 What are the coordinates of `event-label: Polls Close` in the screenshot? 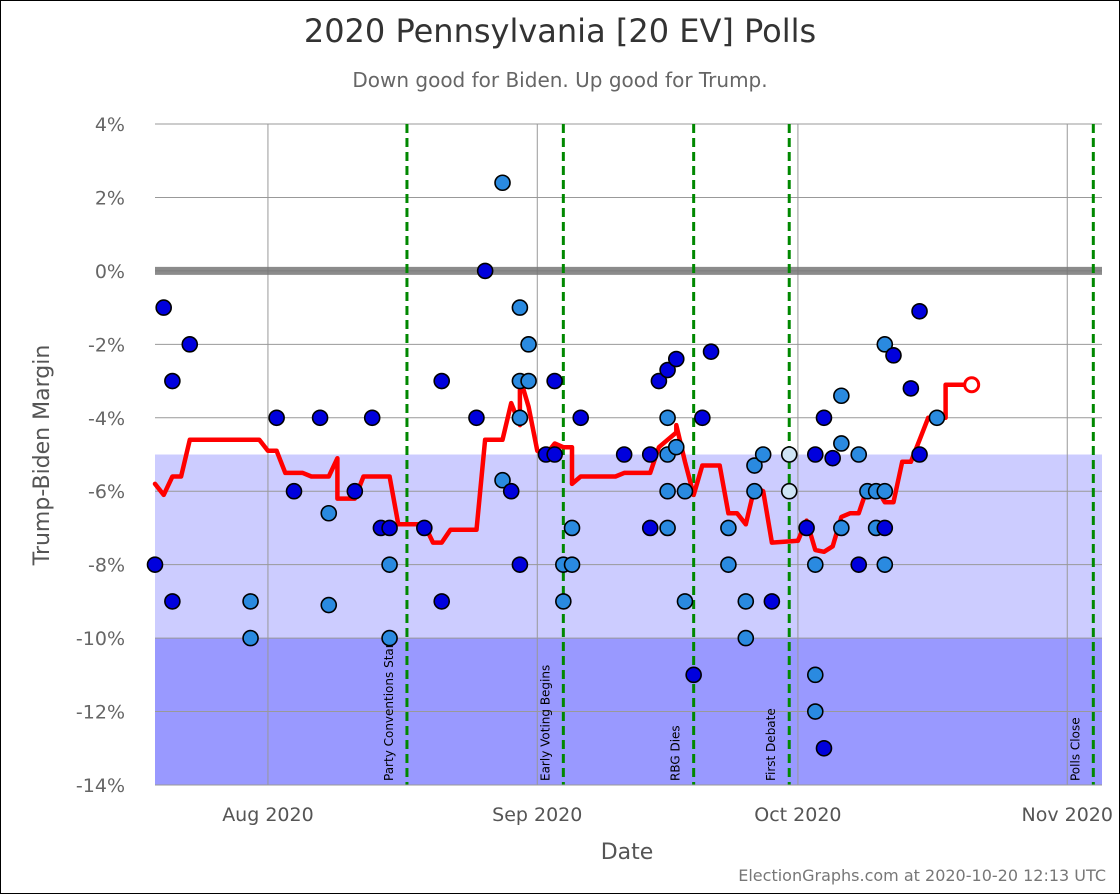 It's located at (1075, 749).